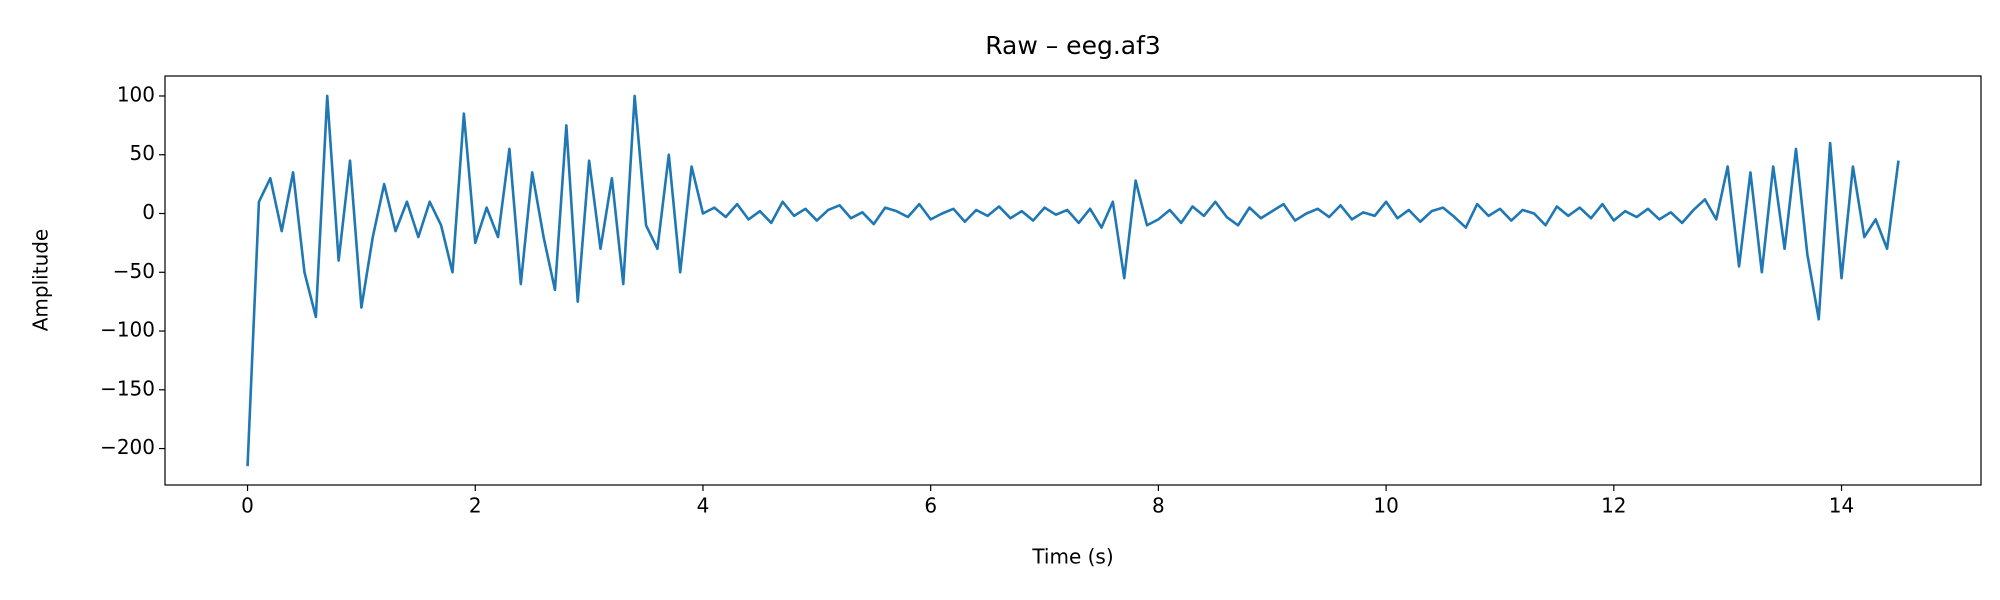 The width and height of the screenshot is (2000, 600). What do you see at coordinates (247, 506) in the screenshot?
I see `x-tick-label: 0` at bounding box center [247, 506].